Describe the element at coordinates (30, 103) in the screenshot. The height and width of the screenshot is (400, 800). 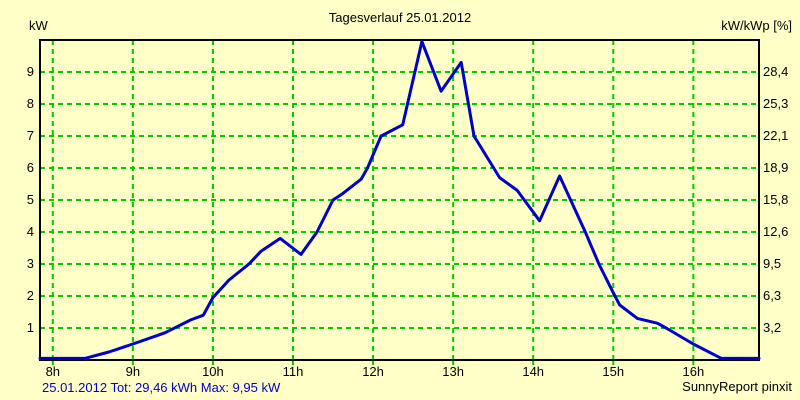
I see `y-left-tick-label: 8` at that location.